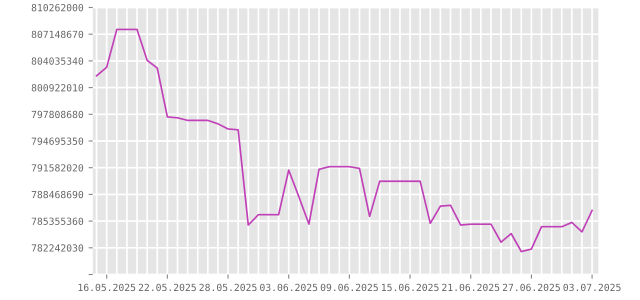 This screenshot has width=640, height=300. What do you see at coordinates (58, 34) in the screenshot?
I see `y-tick-label: 807148670` at bounding box center [58, 34].